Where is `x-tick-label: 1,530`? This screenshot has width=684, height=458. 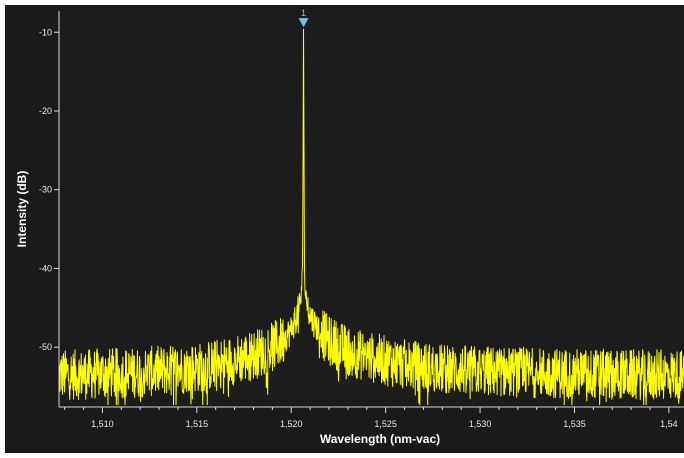 x-tick-label: 1,530 is located at coordinates (480, 424).